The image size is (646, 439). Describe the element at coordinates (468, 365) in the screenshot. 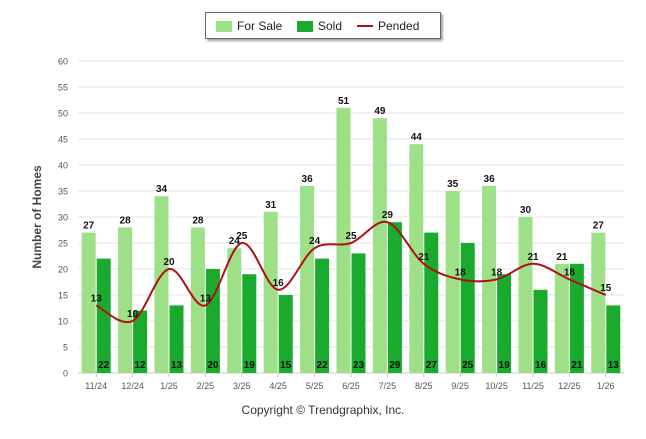

I see `data-label-sold: 25` at that location.